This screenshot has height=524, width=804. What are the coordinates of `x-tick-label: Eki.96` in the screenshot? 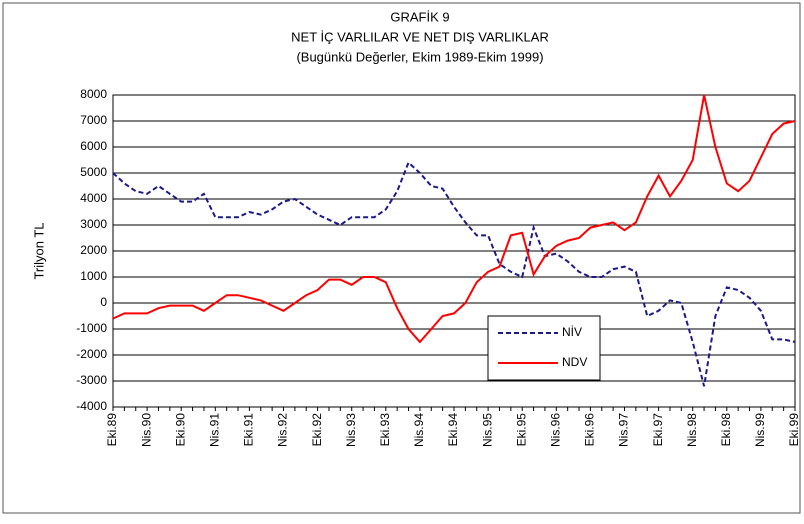 It's located at (590, 430).